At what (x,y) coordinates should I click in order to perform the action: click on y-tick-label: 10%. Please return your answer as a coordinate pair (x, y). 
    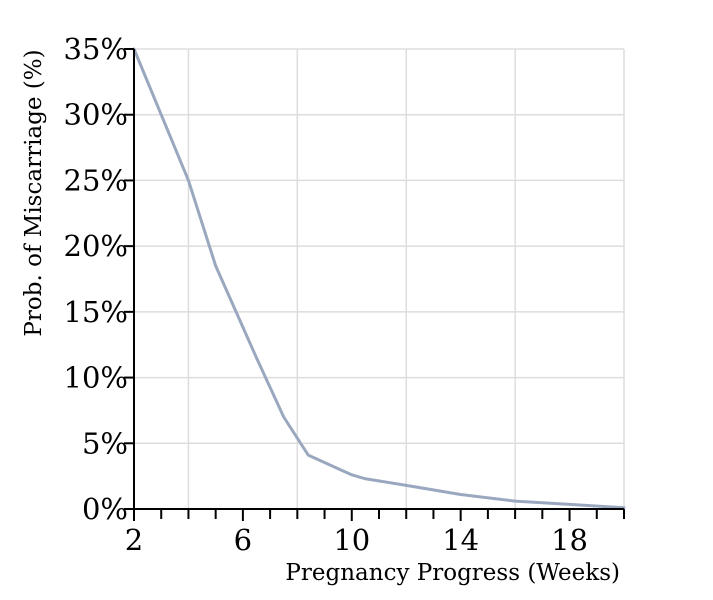
    Looking at the image, I should click on (96, 378).